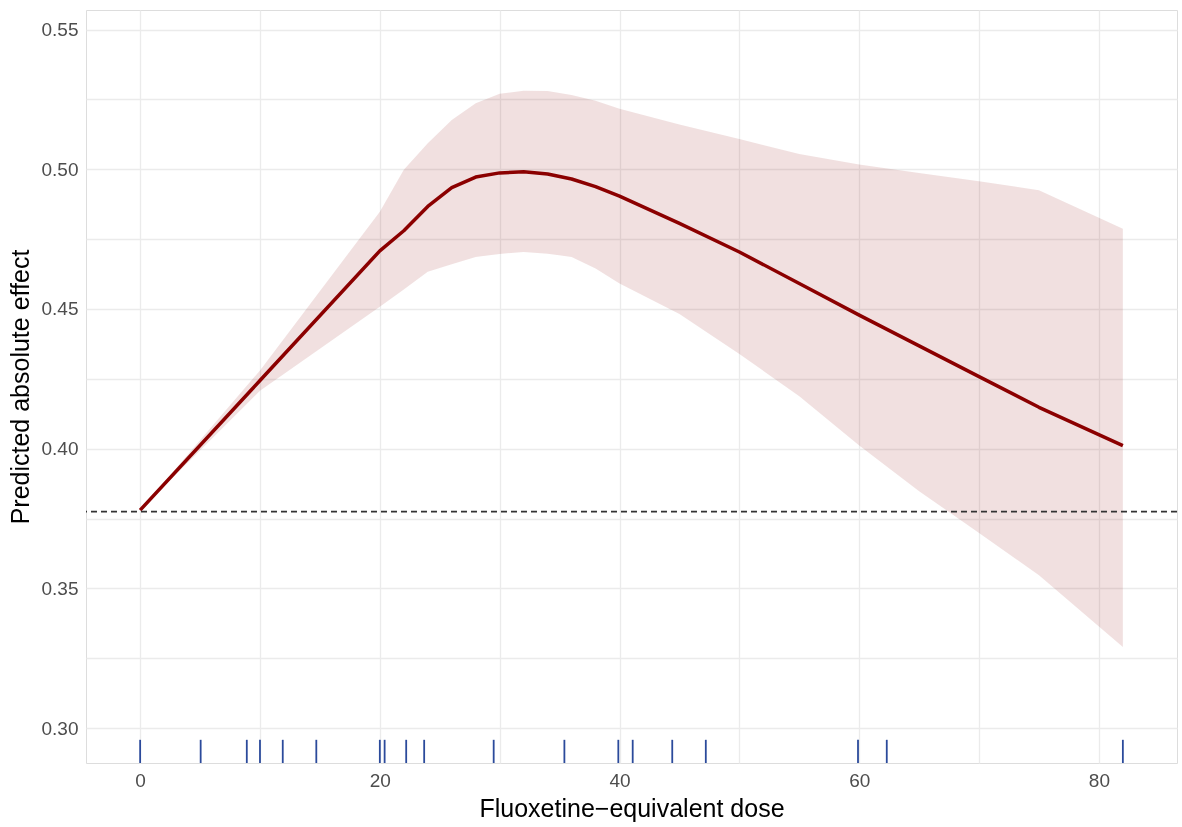 The image size is (1182, 827). Describe the element at coordinates (620, 780) in the screenshot. I see `x-tick-label: 40` at that location.